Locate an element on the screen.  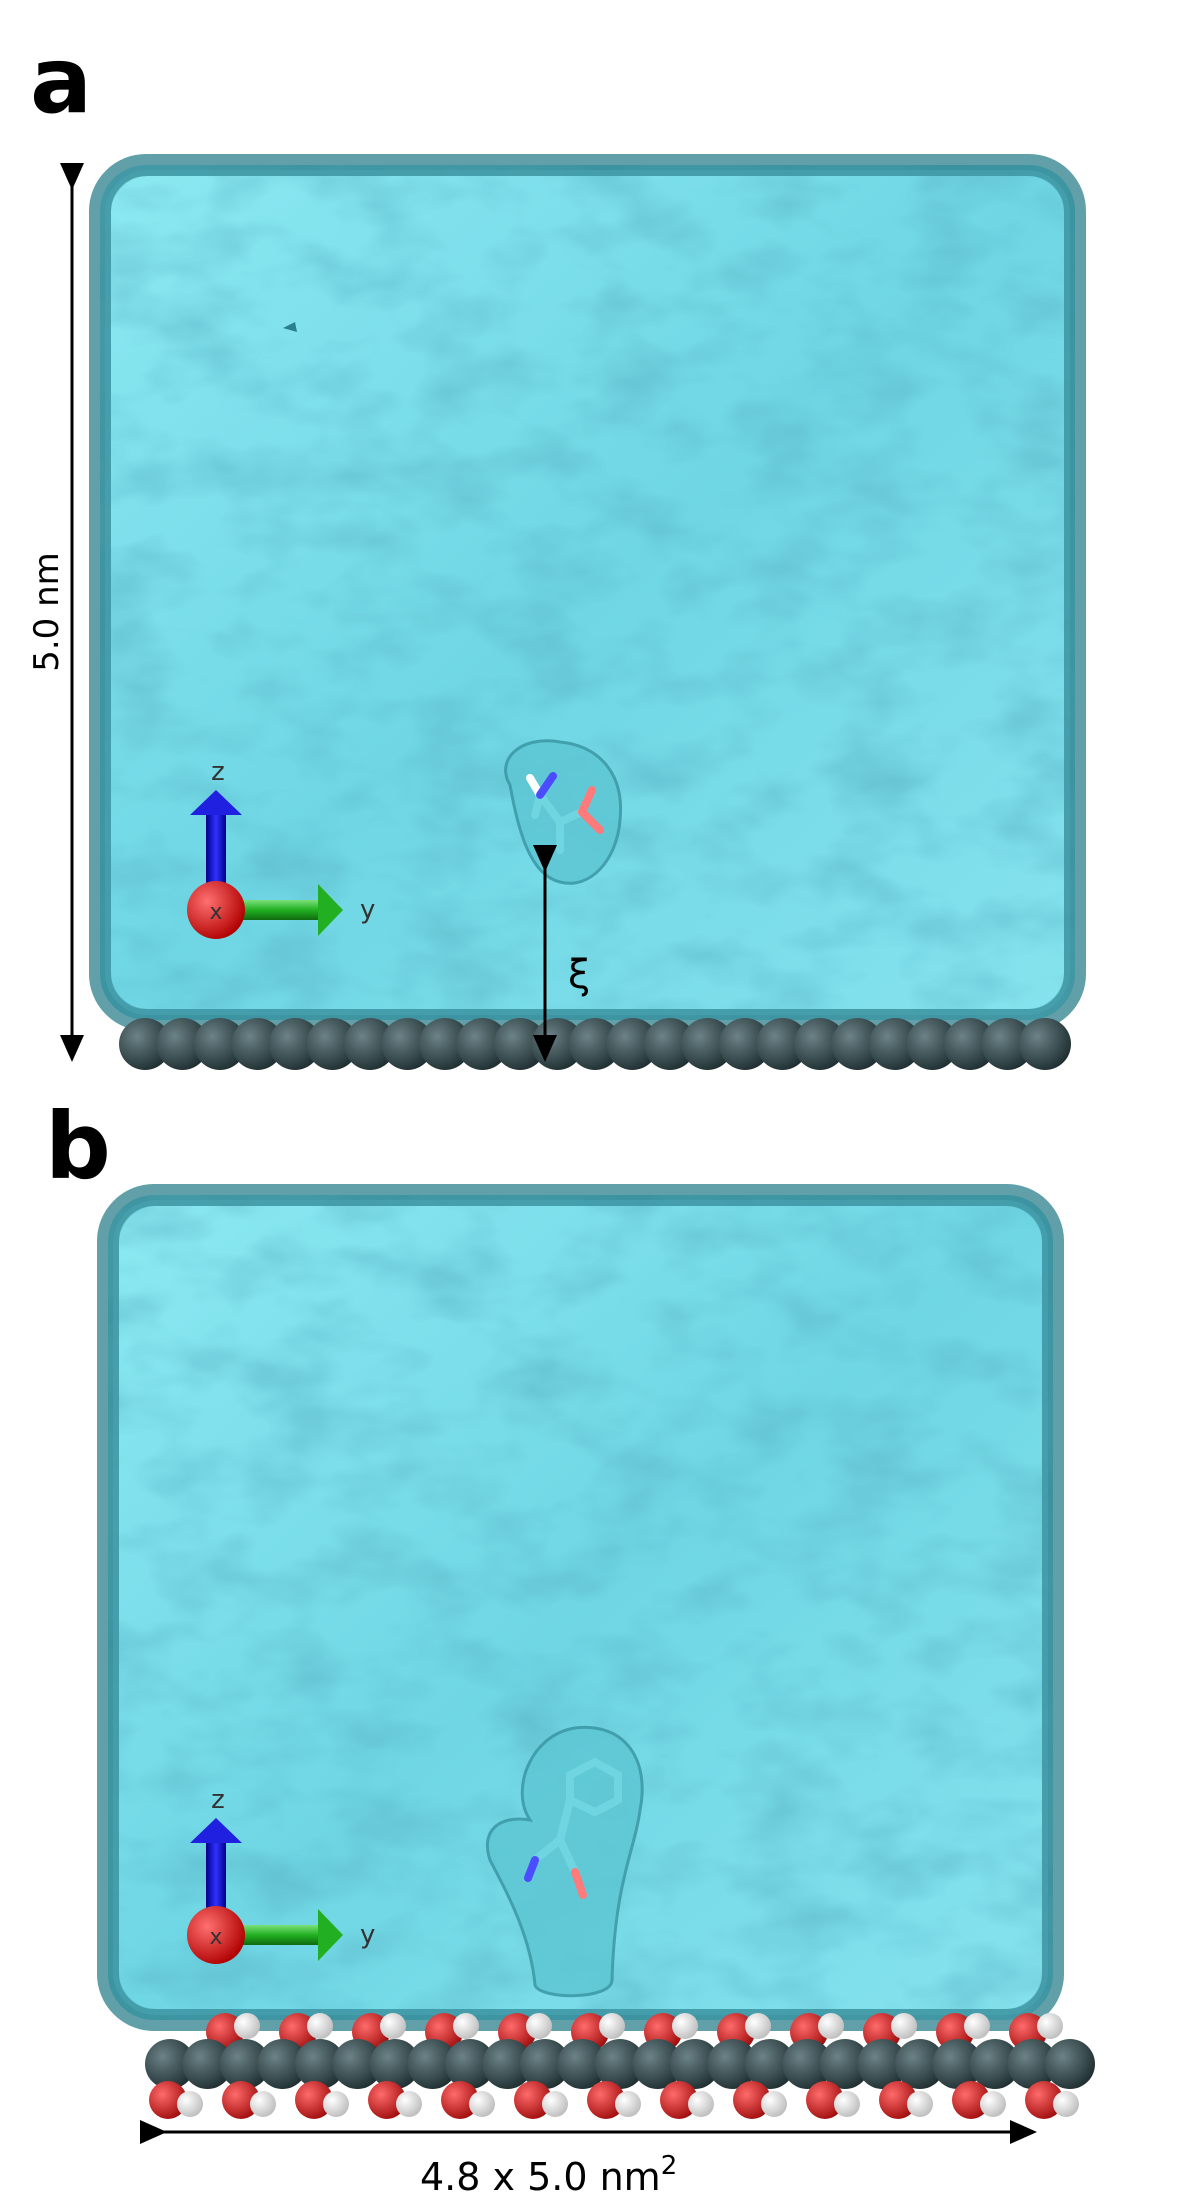
axis-label-x: x is located at coordinates (215, 912).